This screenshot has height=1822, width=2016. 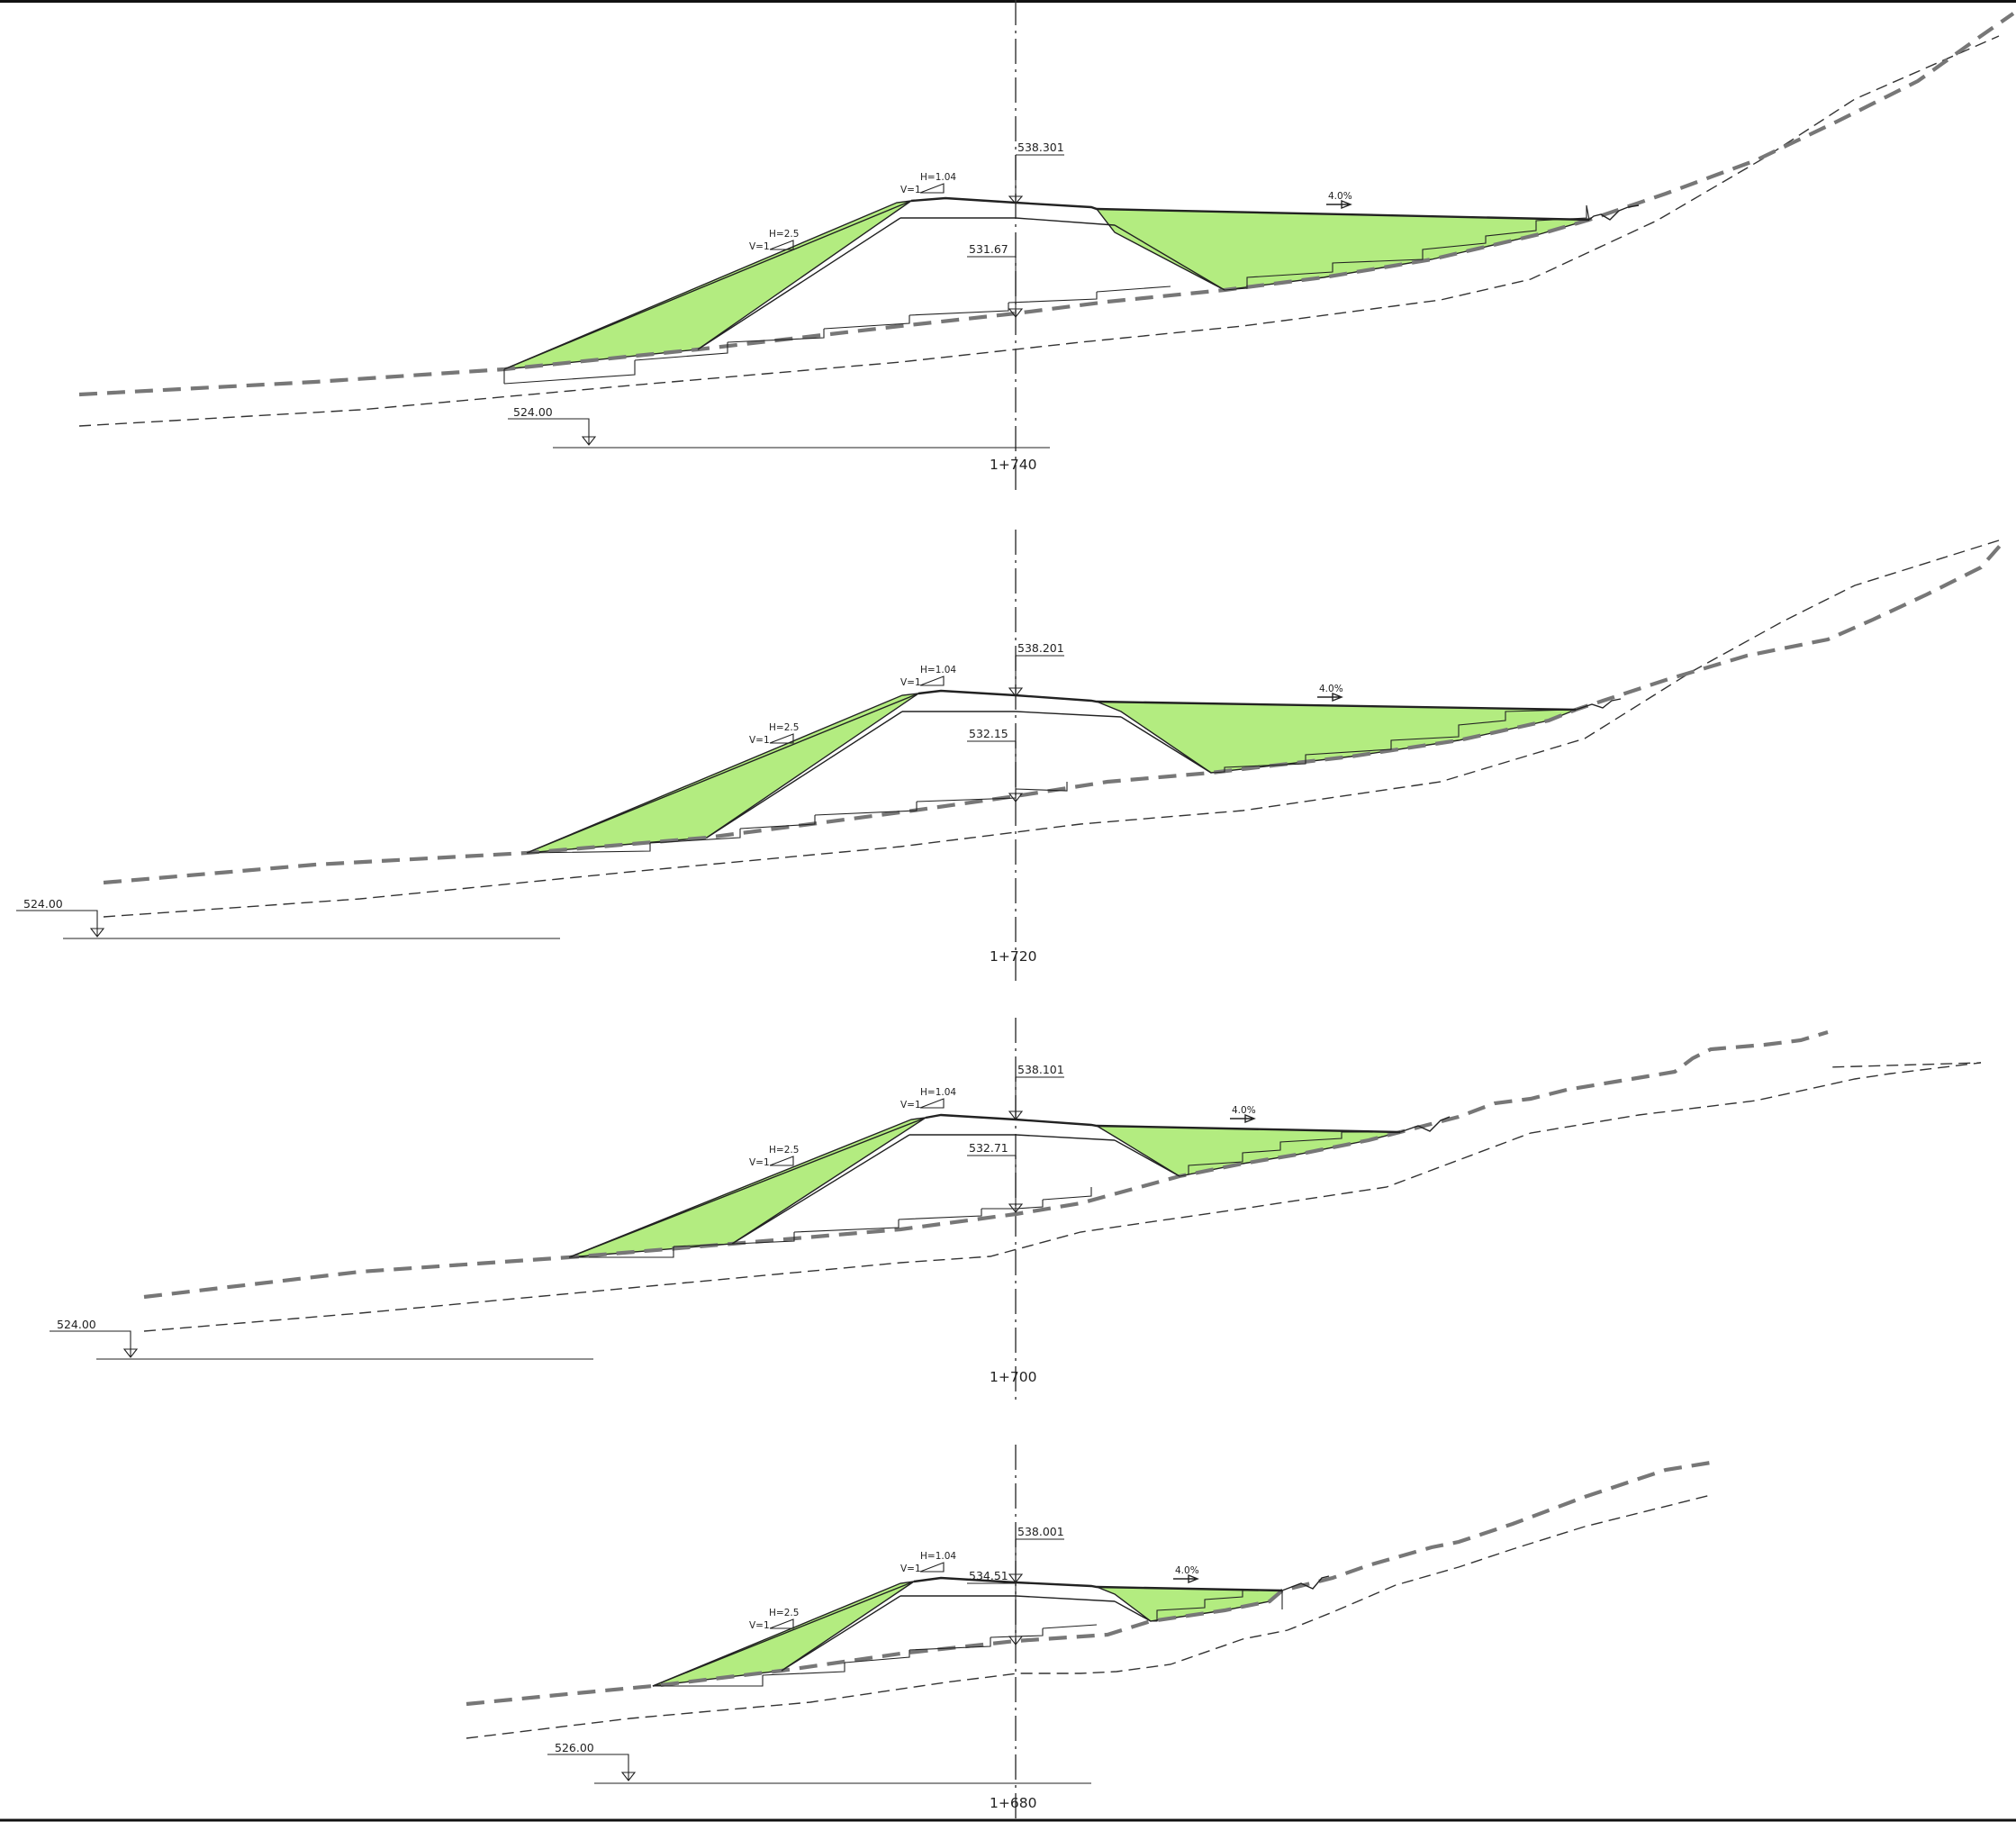 I want to click on bottom-elevation-label: 534.51, so click(x=988, y=1575).